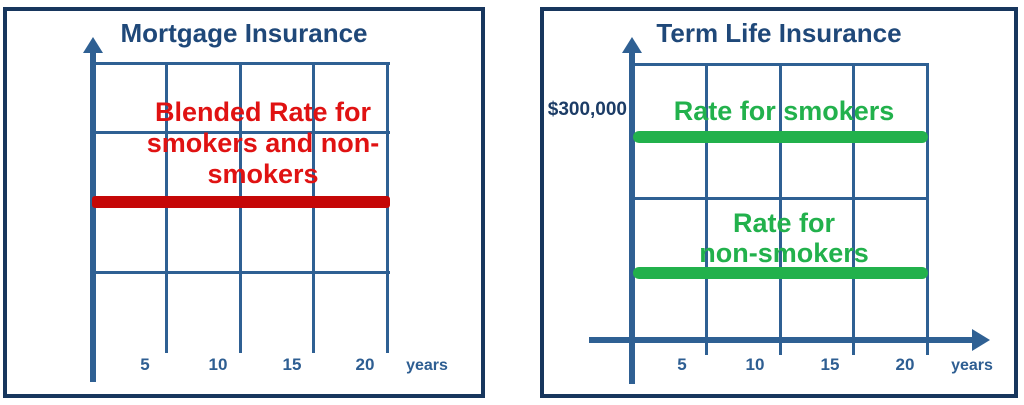  I want to click on coverage-amount-label: $300,000, so click(587, 109).